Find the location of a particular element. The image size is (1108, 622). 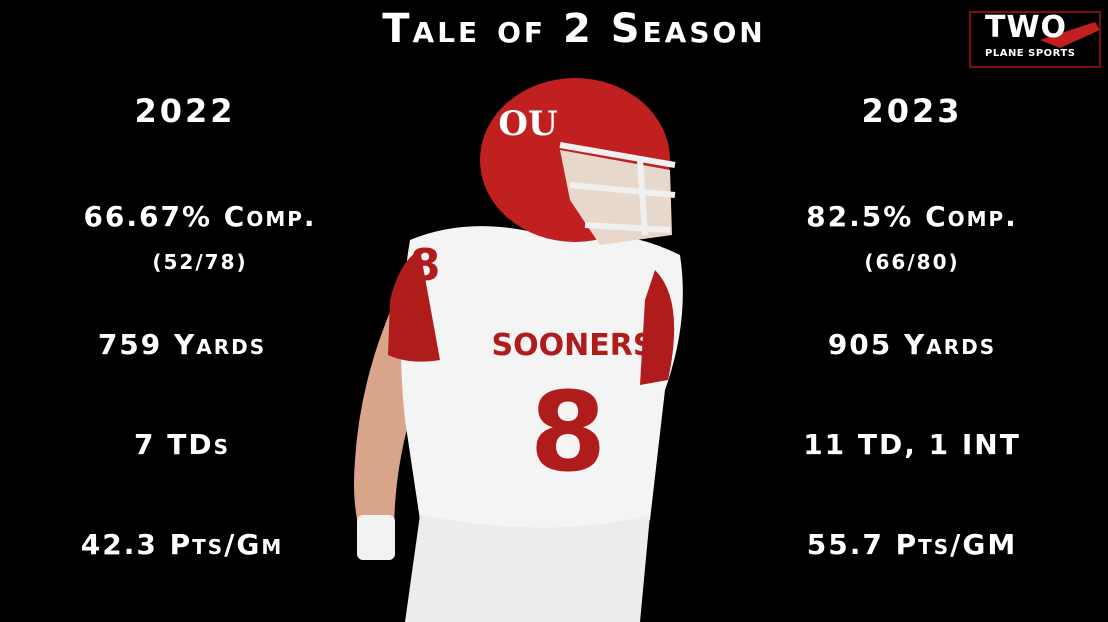

year: 2023 is located at coordinates (912, 111).